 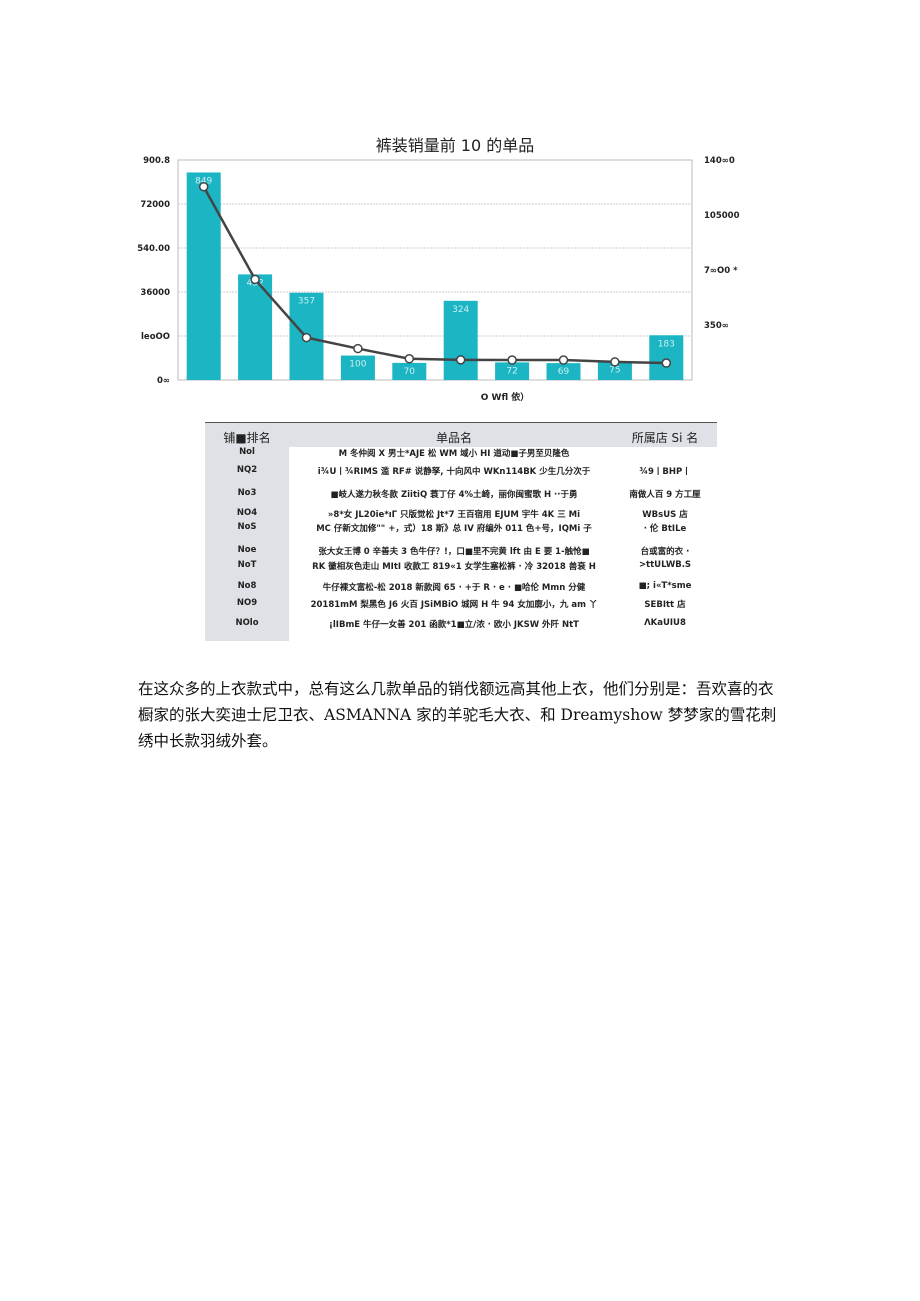 What do you see at coordinates (716, 326) in the screenshot?
I see `right-tick-label: 350∞` at bounding box center [716, 326].